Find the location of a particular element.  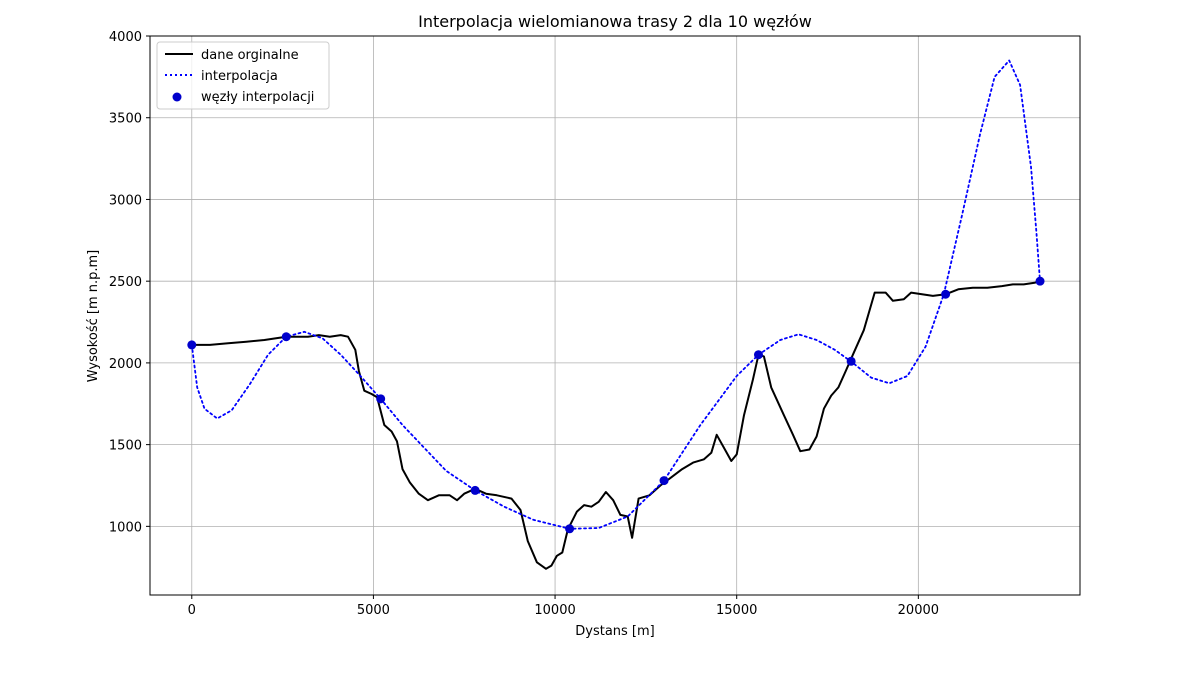

y-tick-label: 1000 is located at coordinates (125, 527).